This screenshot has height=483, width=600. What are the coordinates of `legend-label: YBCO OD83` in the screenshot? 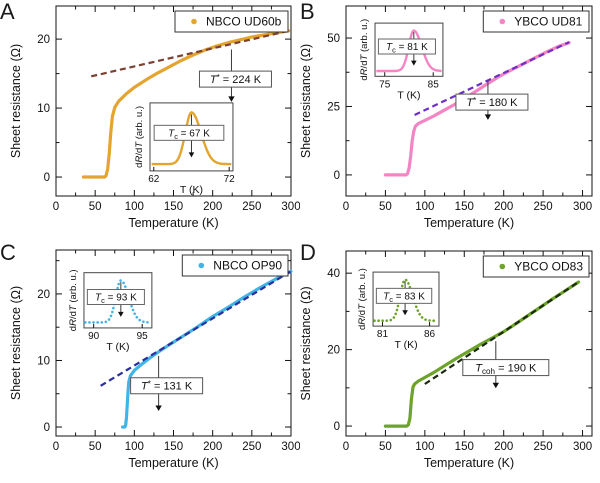 It's located at (548, 267).